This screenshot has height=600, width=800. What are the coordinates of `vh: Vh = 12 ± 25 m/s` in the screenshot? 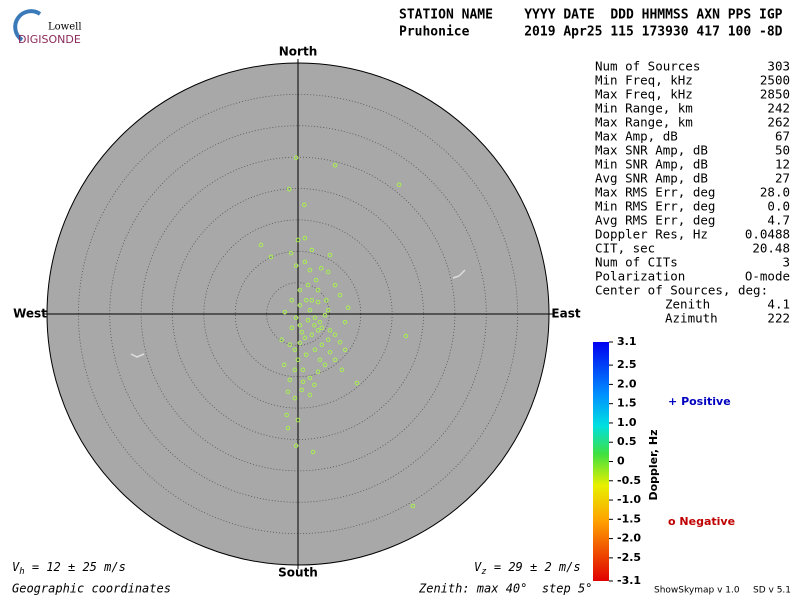 It's located at (69, 568).